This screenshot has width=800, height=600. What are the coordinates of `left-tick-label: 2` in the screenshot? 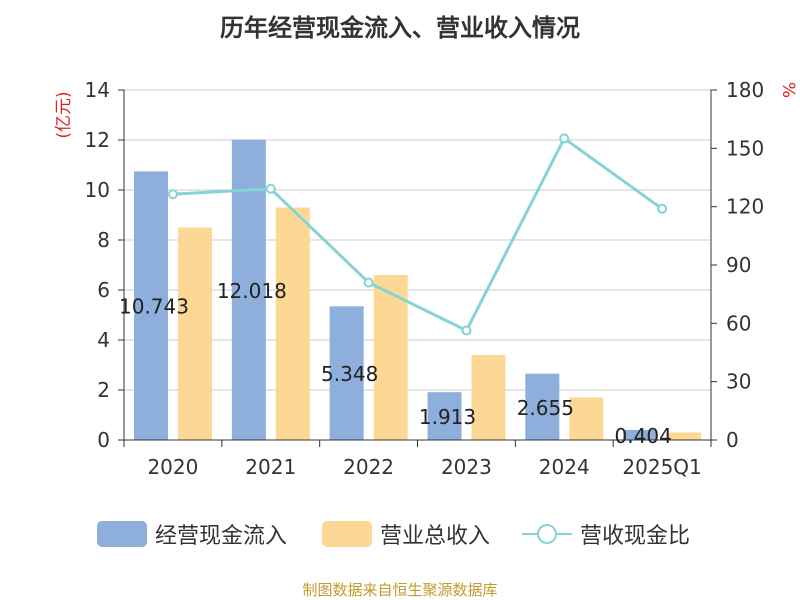 It's located at (103, 390).